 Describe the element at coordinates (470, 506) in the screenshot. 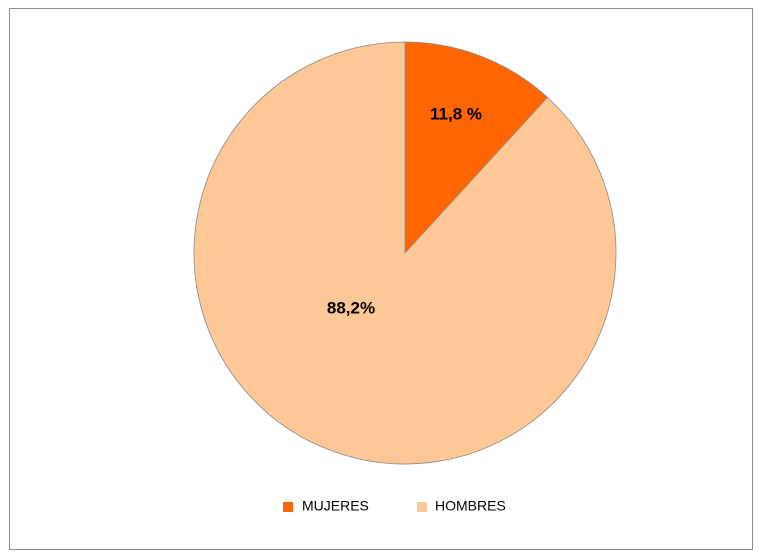

I see `legend-label-hombres: HOMBRES` at that location.